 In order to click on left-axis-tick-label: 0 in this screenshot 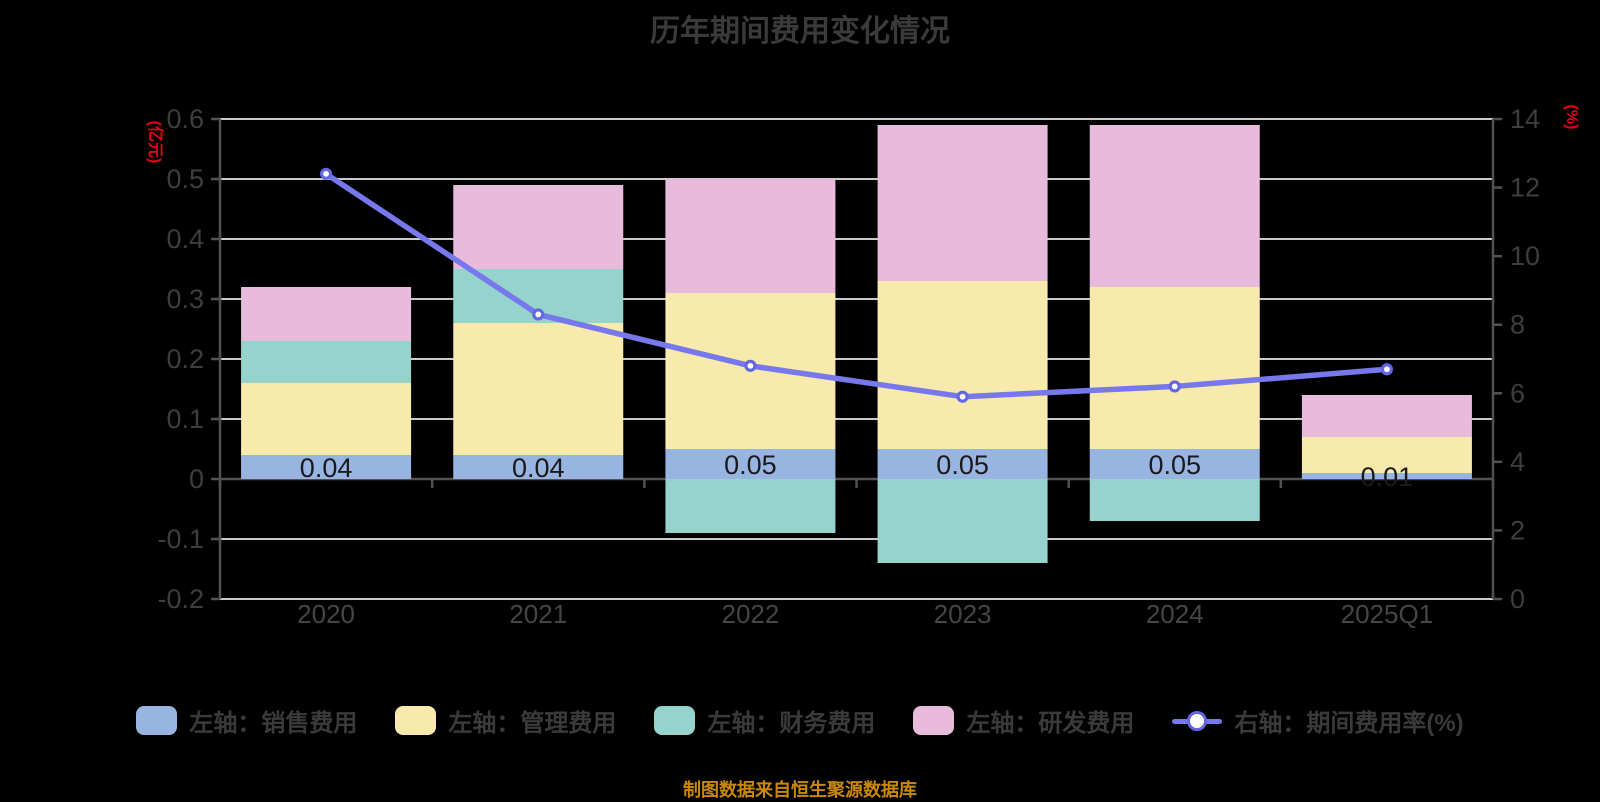, I will do `click(196, 479)`.